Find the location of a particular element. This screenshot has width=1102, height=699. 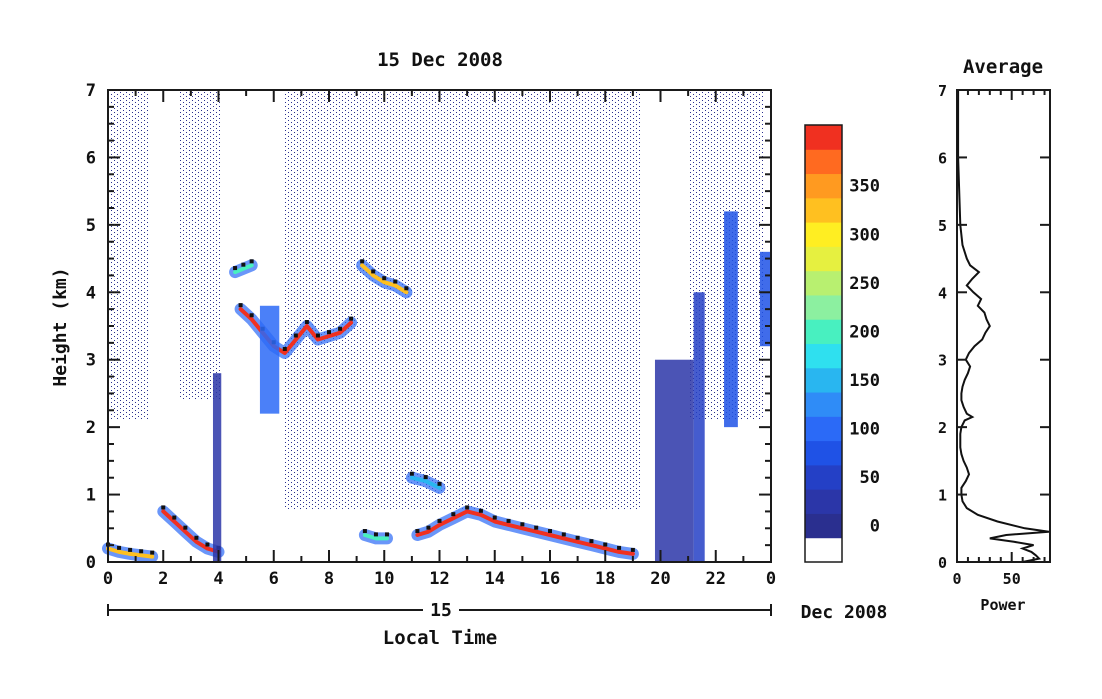

main-x-tick-label: 14 is located at coordinates (495, 579).